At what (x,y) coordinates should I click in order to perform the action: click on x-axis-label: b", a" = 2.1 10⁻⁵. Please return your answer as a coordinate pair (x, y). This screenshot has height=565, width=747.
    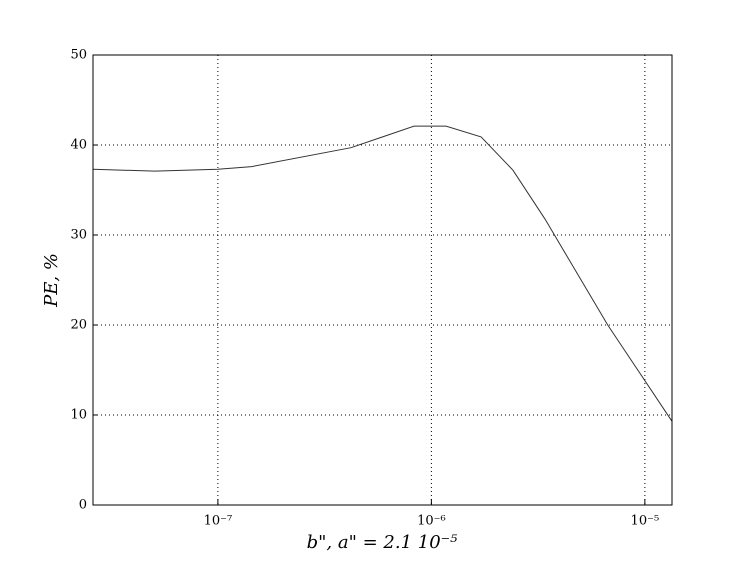
    Looking at the image, I should click on (382, 542).